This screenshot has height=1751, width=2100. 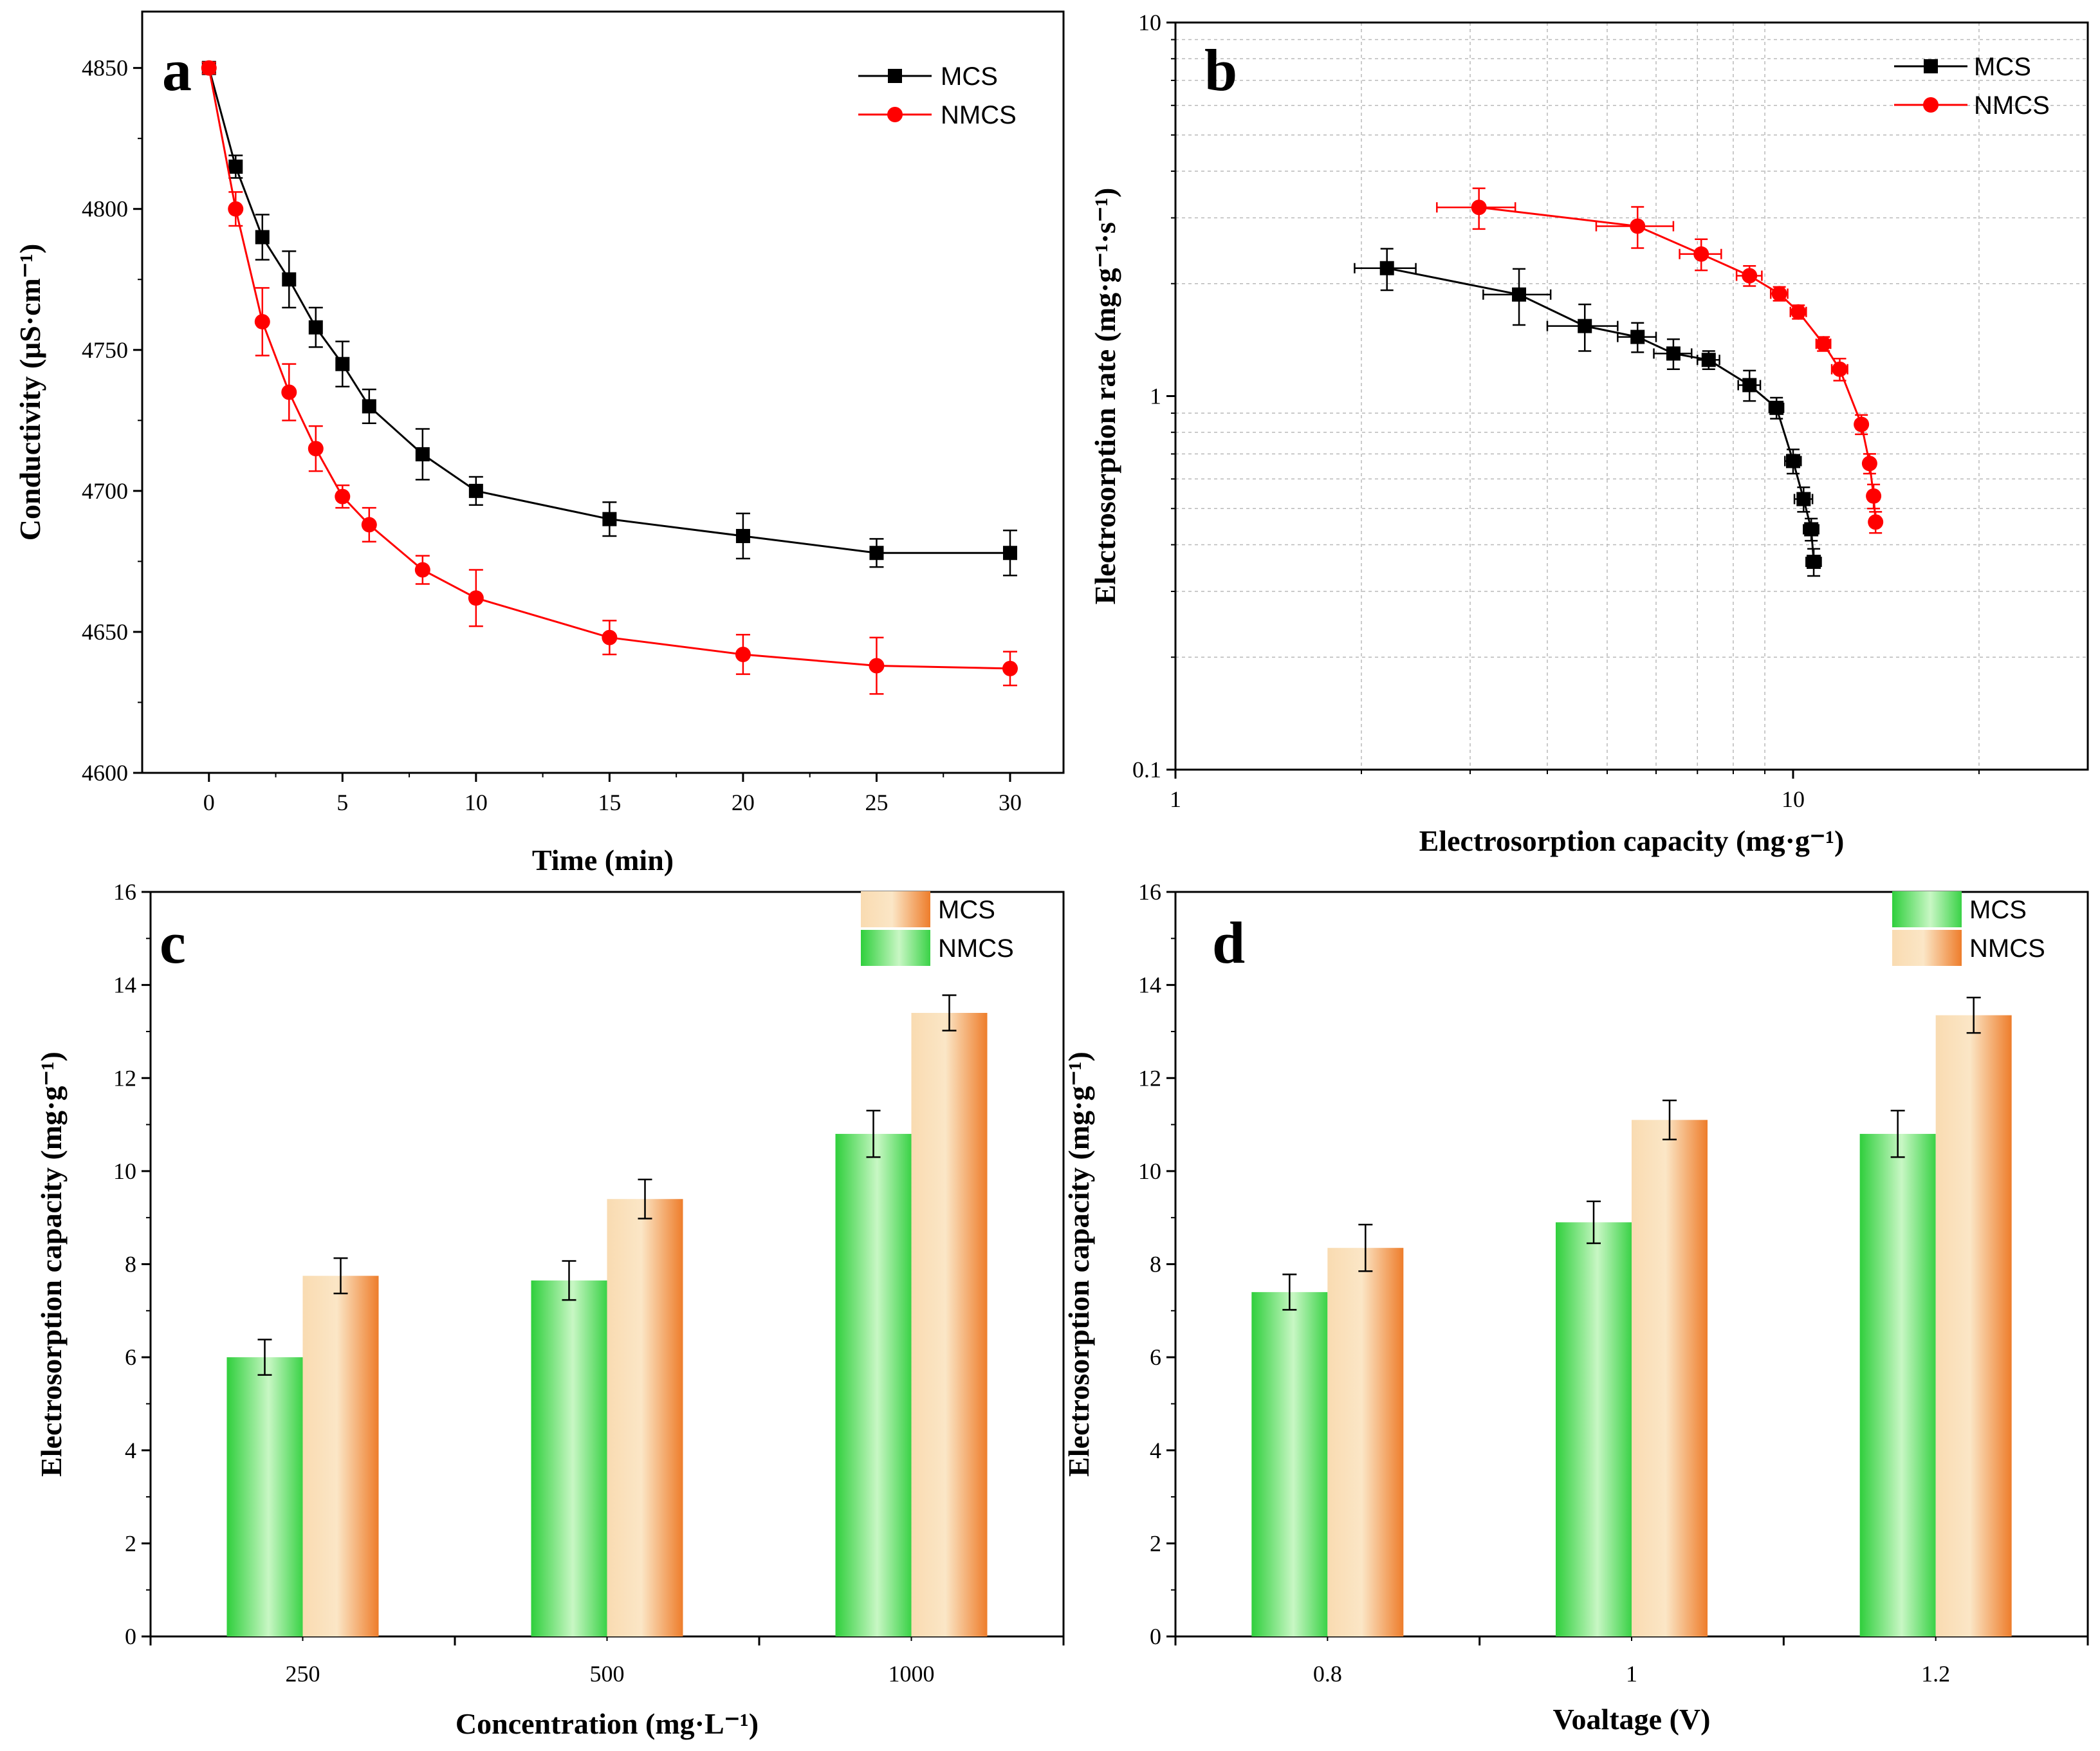 What do you see at coordinates (1147, 770) in the screenshot?
I see `y-tick-label: 0.1` at bounding box center [1147, 770].